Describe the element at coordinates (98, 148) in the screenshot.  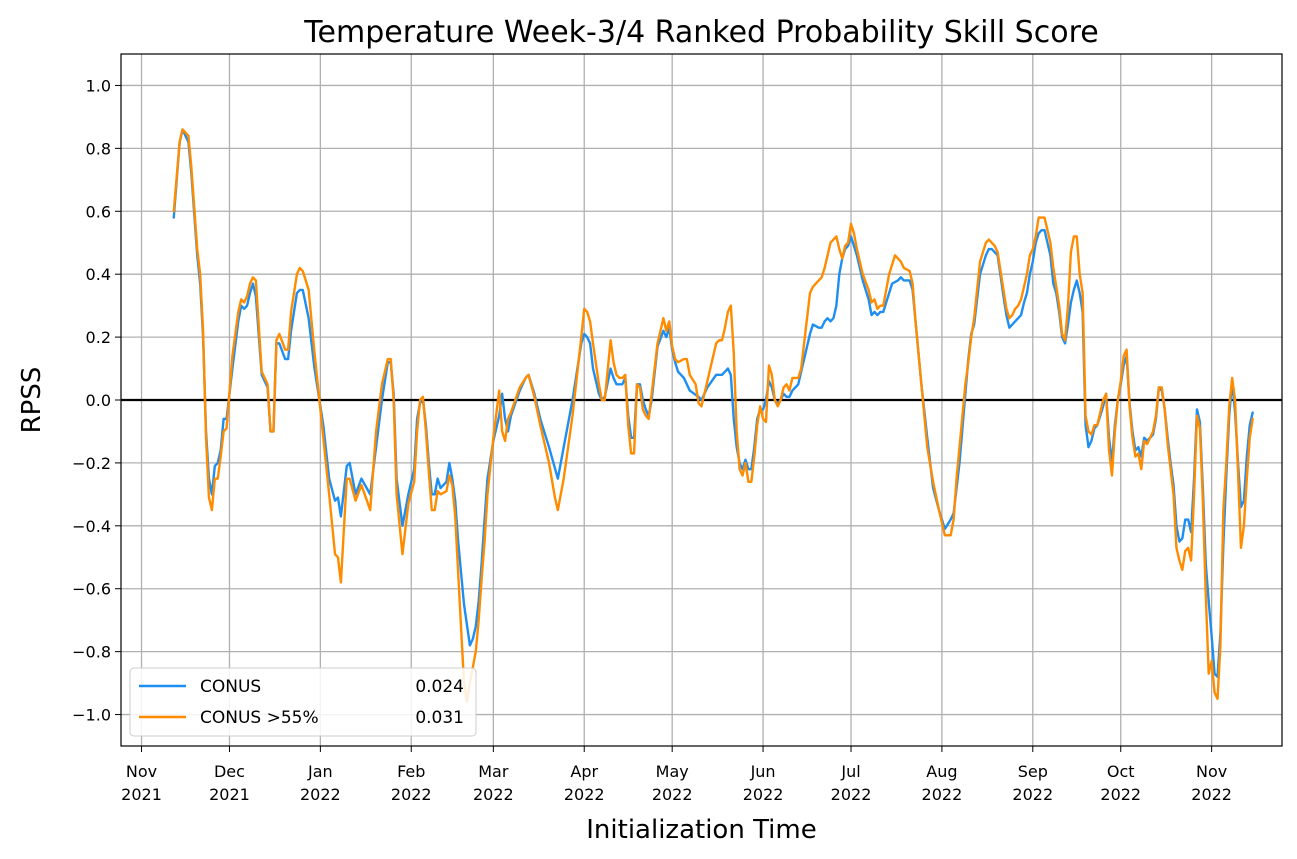
I see `y-tick-label: 0.8` at that location.